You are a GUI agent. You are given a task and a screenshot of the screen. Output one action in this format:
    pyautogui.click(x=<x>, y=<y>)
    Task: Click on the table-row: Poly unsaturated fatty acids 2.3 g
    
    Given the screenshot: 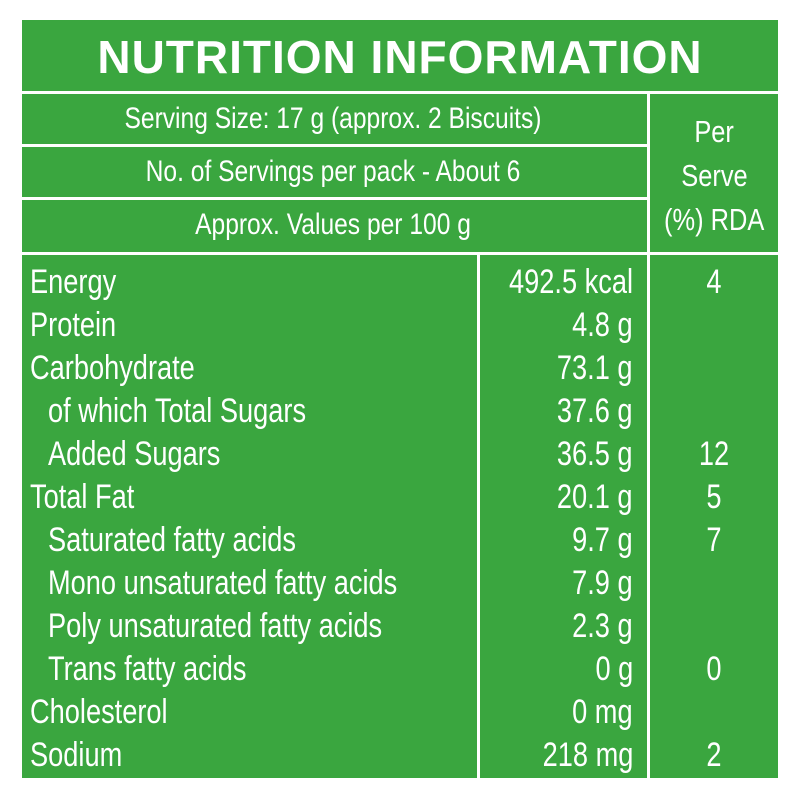 What is the action you would take?
    pyautogui.click(x=400, y=626)
    